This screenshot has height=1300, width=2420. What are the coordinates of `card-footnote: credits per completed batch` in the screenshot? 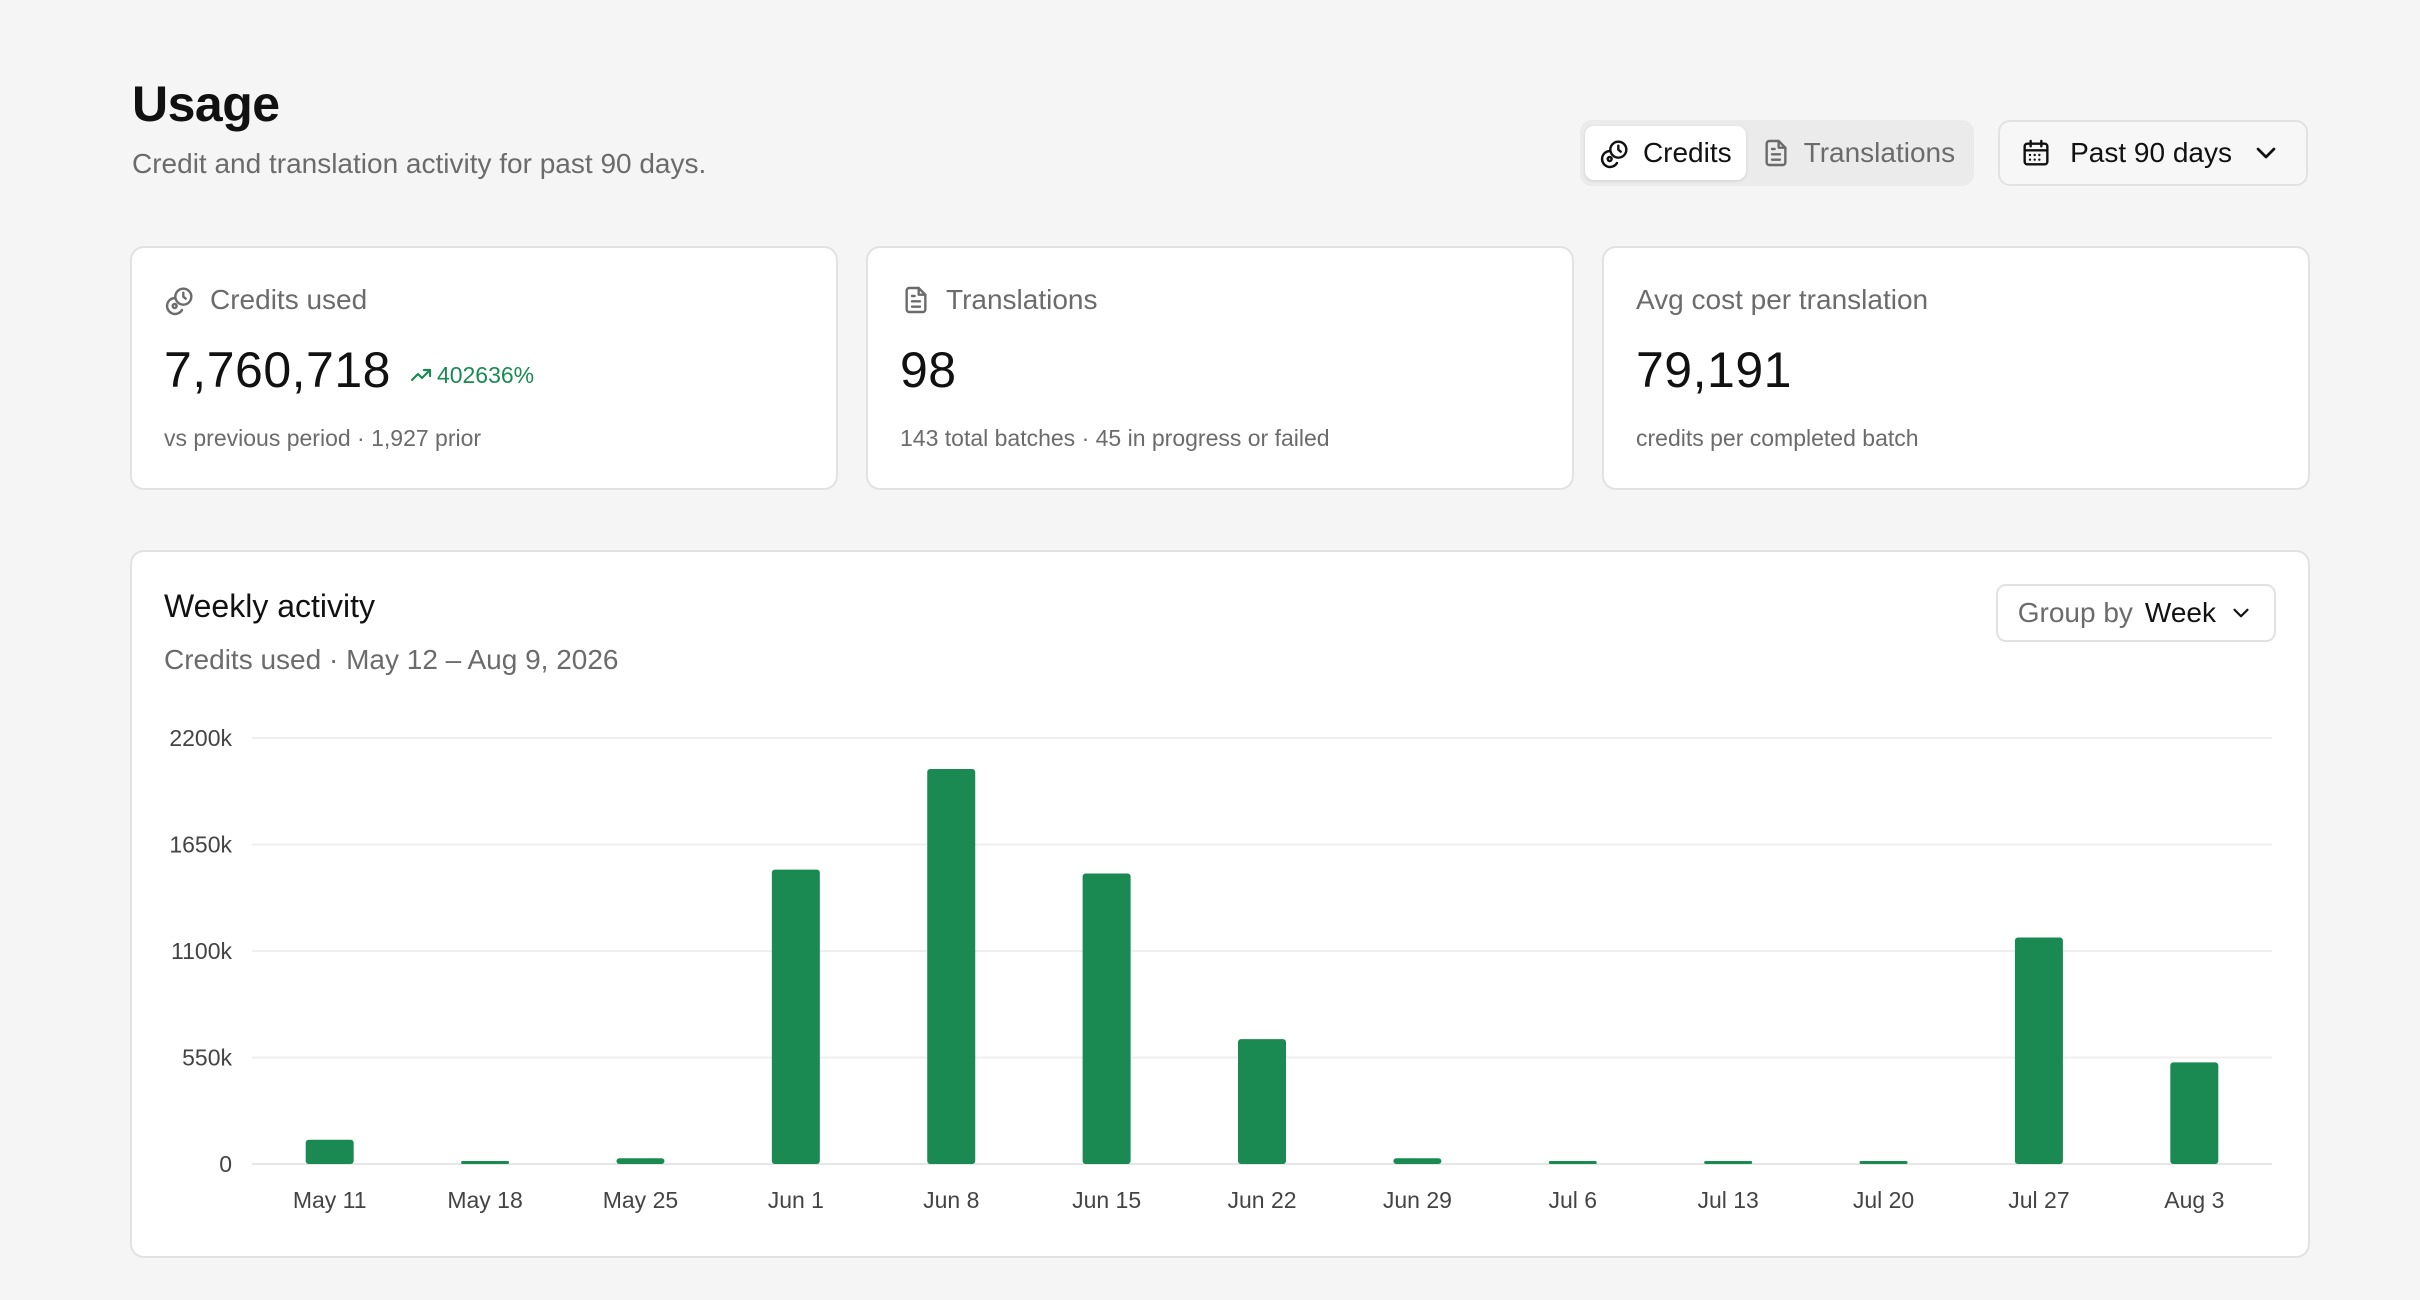 It's located at (1777, 438).